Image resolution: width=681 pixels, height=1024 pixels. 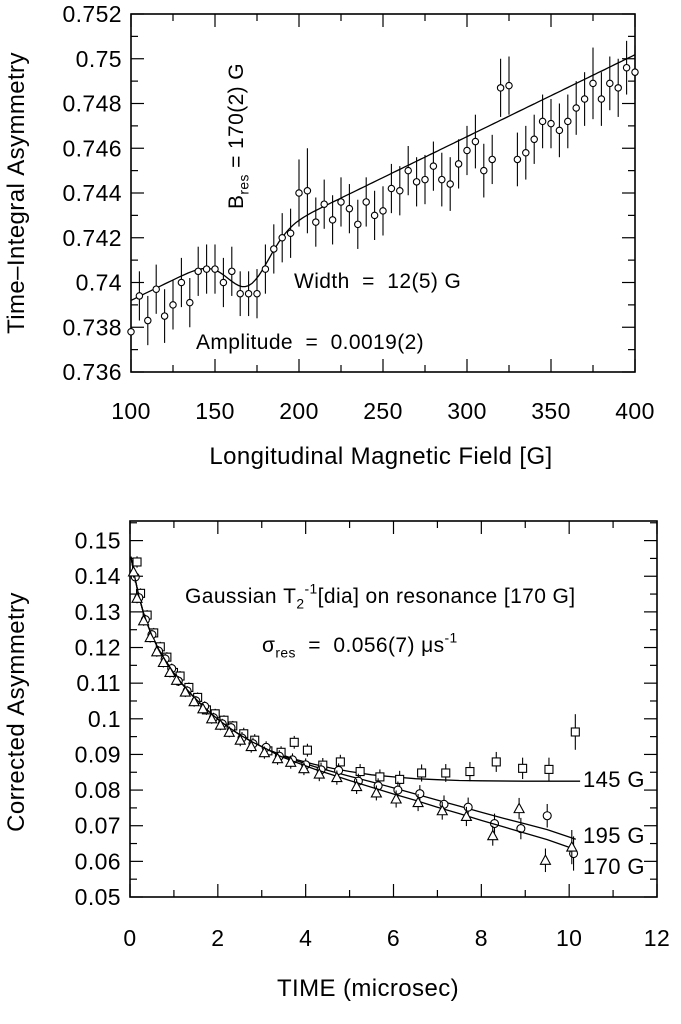 I want to click on relaxation-ytick-label: 0.05, so click(x=98, y=897).